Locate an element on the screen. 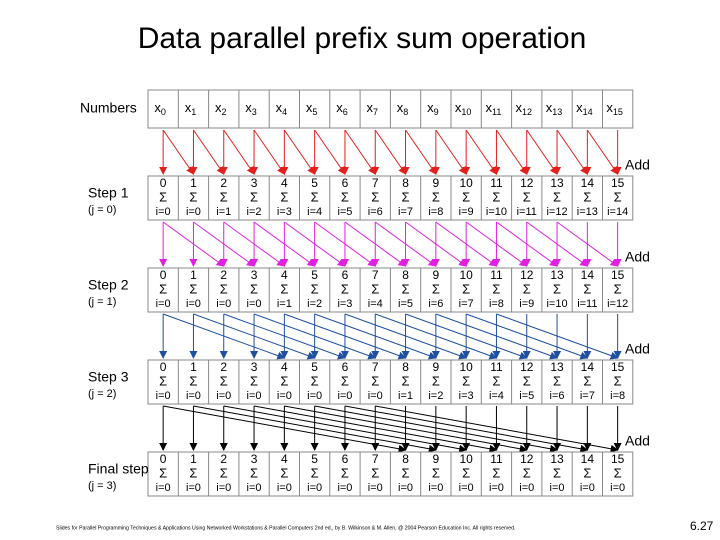 This screenshot has height=540, width=720. upper-limit: 8 is located at coordinates (405, 367).